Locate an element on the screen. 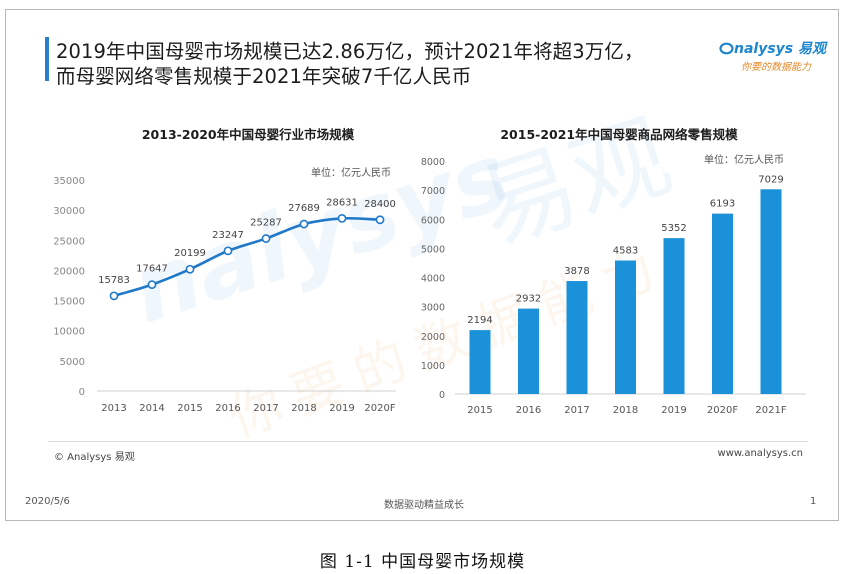  line-y-tick-label: 25000 is located at coordinates (69, 241).